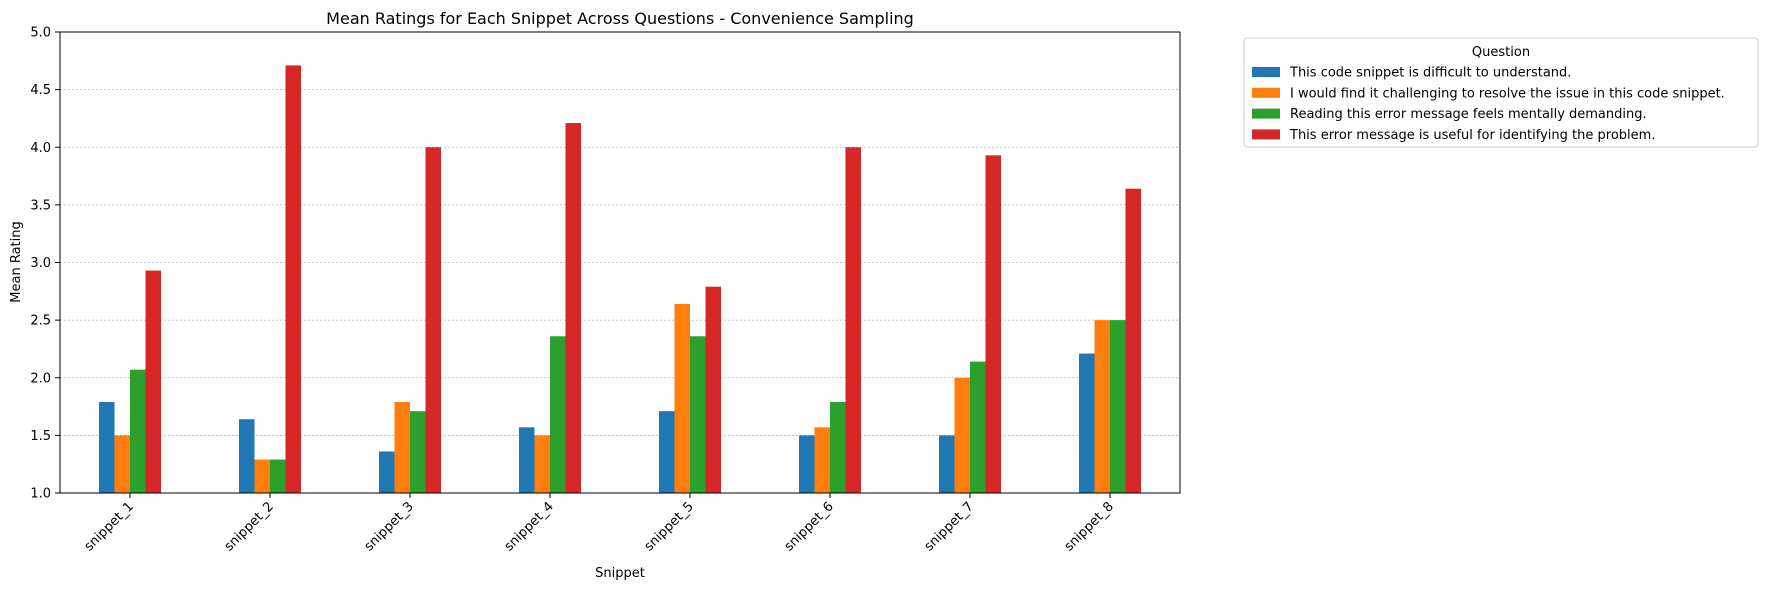 Image resolution: width=1766 pixels, height=590 pixels. Describe the element at coordinates (109, 526) in the screenshot. I see `x-tick-label: snippet_1` at that location.